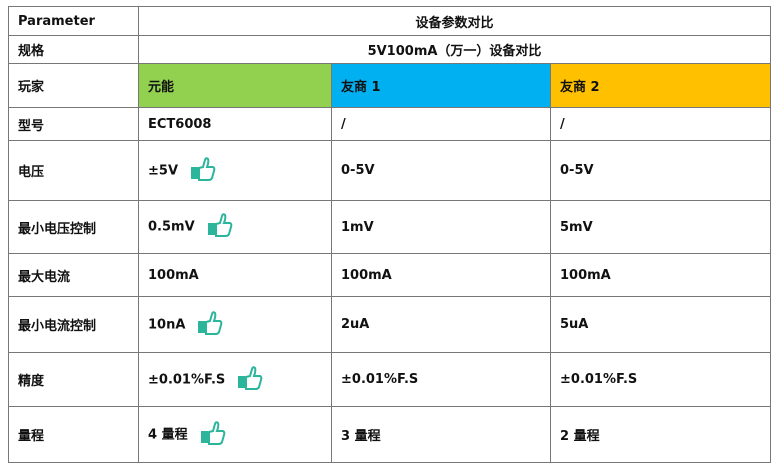  Describe the element at coordinates (574, 324) in the screenshot. I see `value-text: 5uA` at that location.